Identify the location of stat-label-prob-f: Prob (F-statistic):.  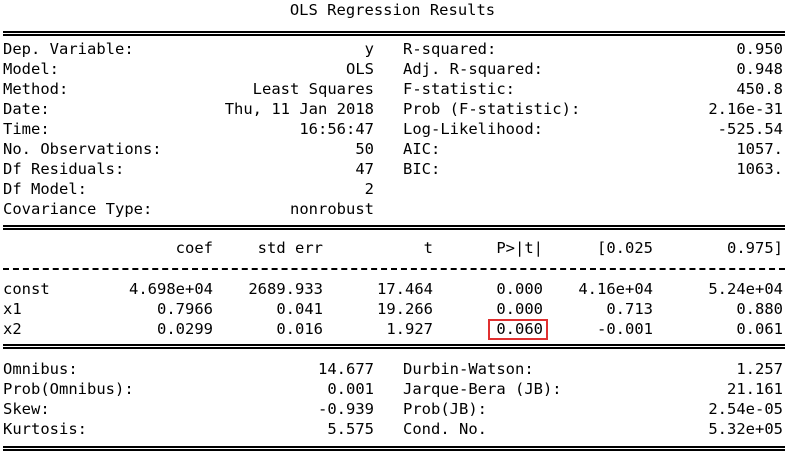
(492, 109).